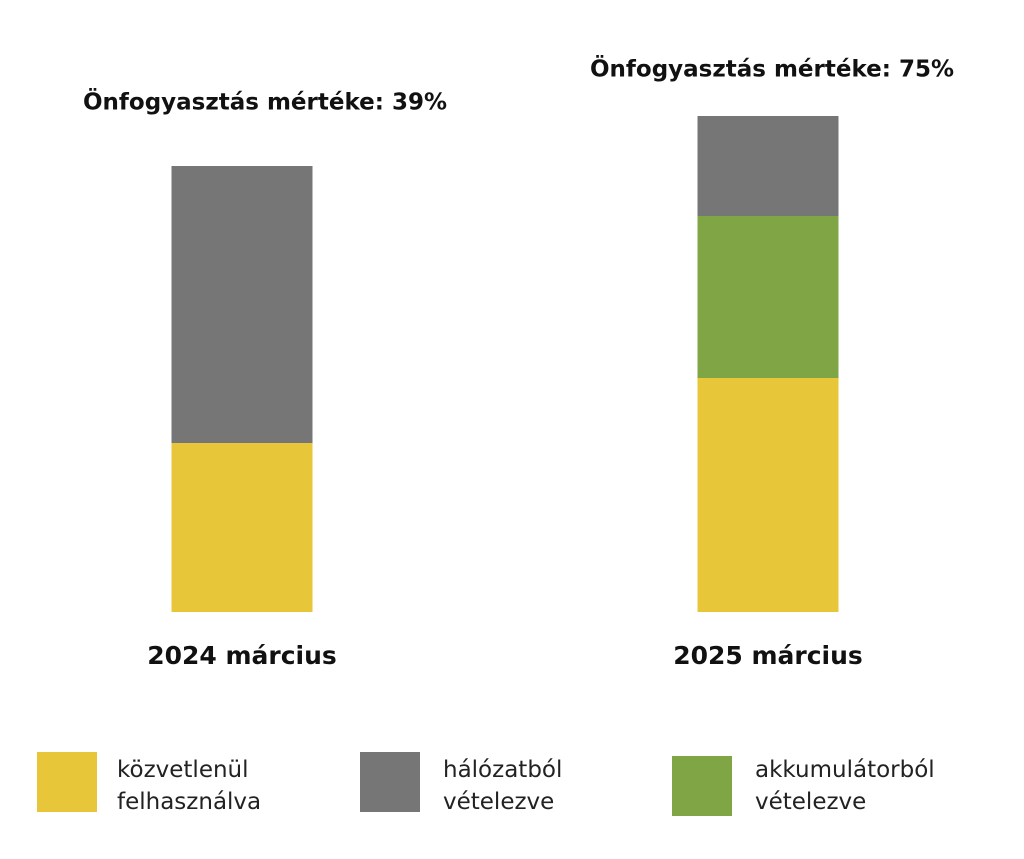 This screenshot has height=859, width=1024. I want to click on legend-label: közvetlenül felhasználva, so click(189, 786).